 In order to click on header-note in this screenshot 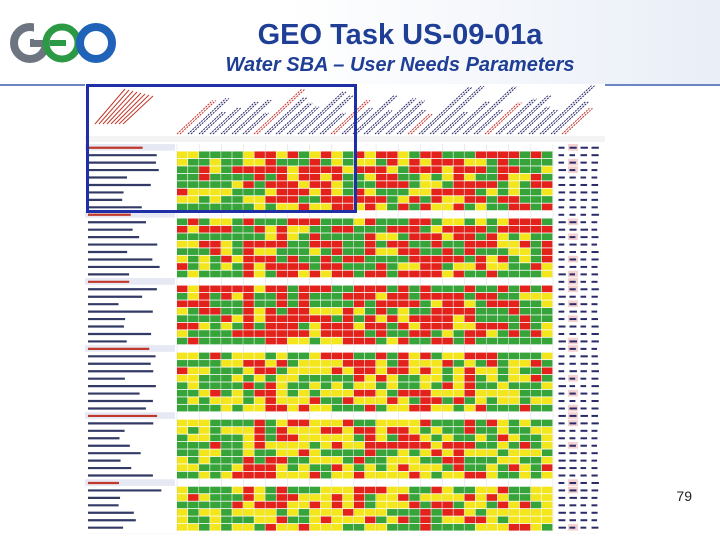, I will do `click(110, 106)`.